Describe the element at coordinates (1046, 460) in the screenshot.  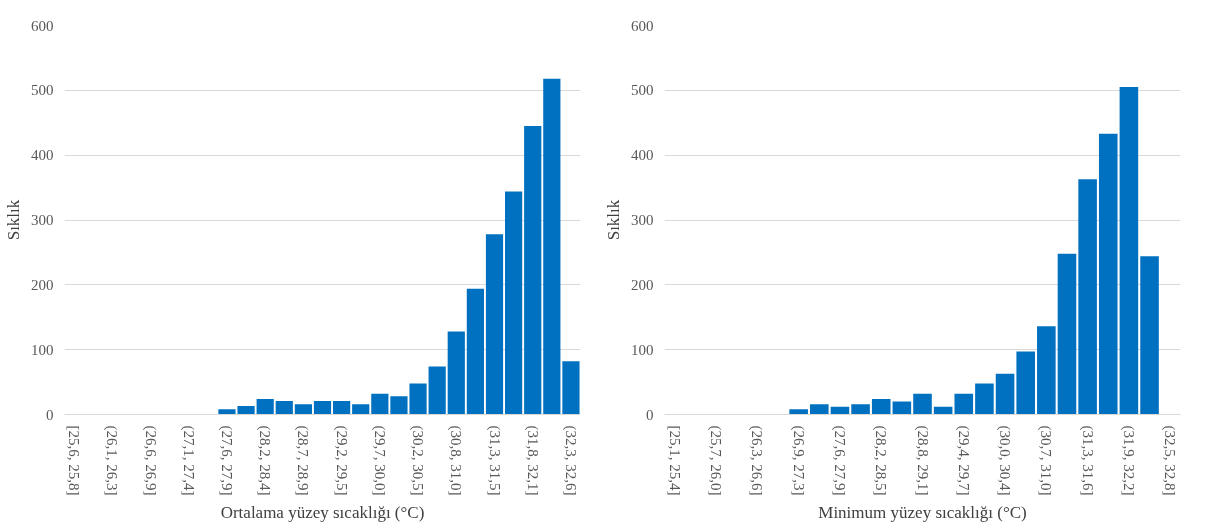
I see `x-tick-label: (30,7, 31,0]` at that location.